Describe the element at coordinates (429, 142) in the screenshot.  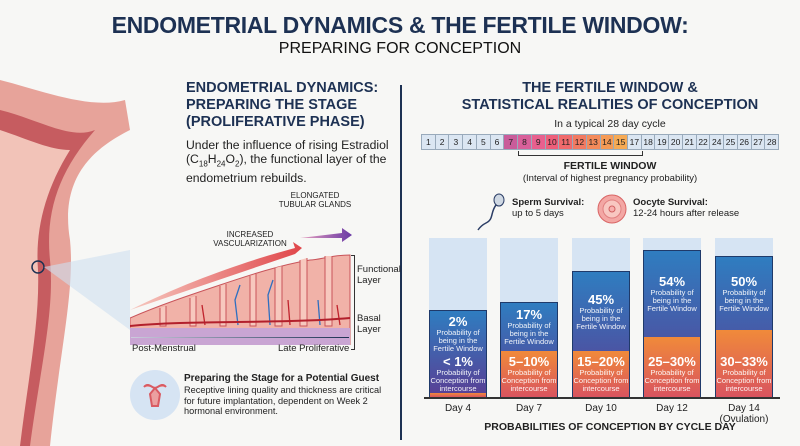
I see `cycle-day-cell: 1` at that location.